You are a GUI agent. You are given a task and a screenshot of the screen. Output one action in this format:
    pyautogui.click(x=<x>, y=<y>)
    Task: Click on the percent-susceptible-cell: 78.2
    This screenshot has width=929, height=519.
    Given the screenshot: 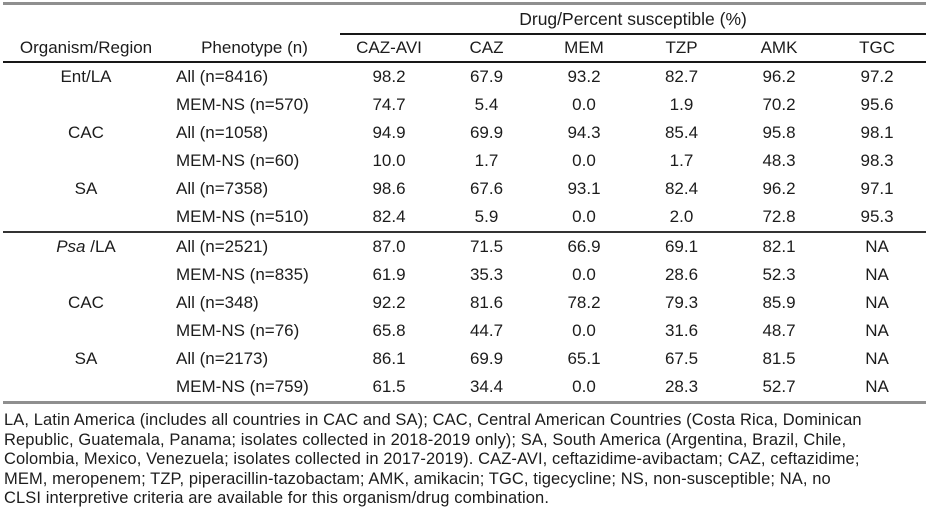 What is the action you would take?
    pyautogui.click(x=584, y=302)
    